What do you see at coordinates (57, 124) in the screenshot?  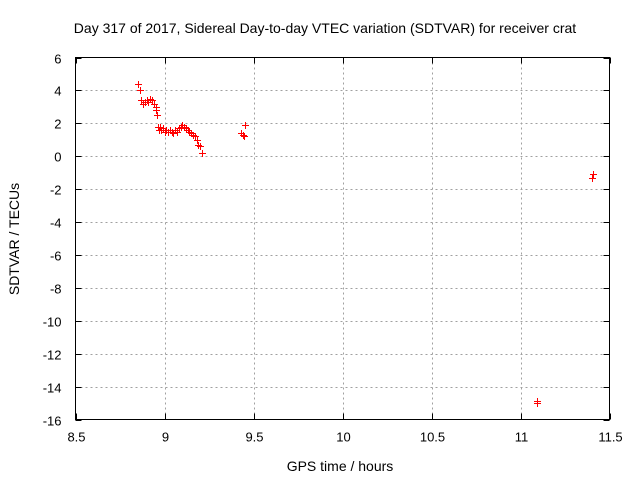 I see `y-tick-label: 2` at bounding box center [57, 124].